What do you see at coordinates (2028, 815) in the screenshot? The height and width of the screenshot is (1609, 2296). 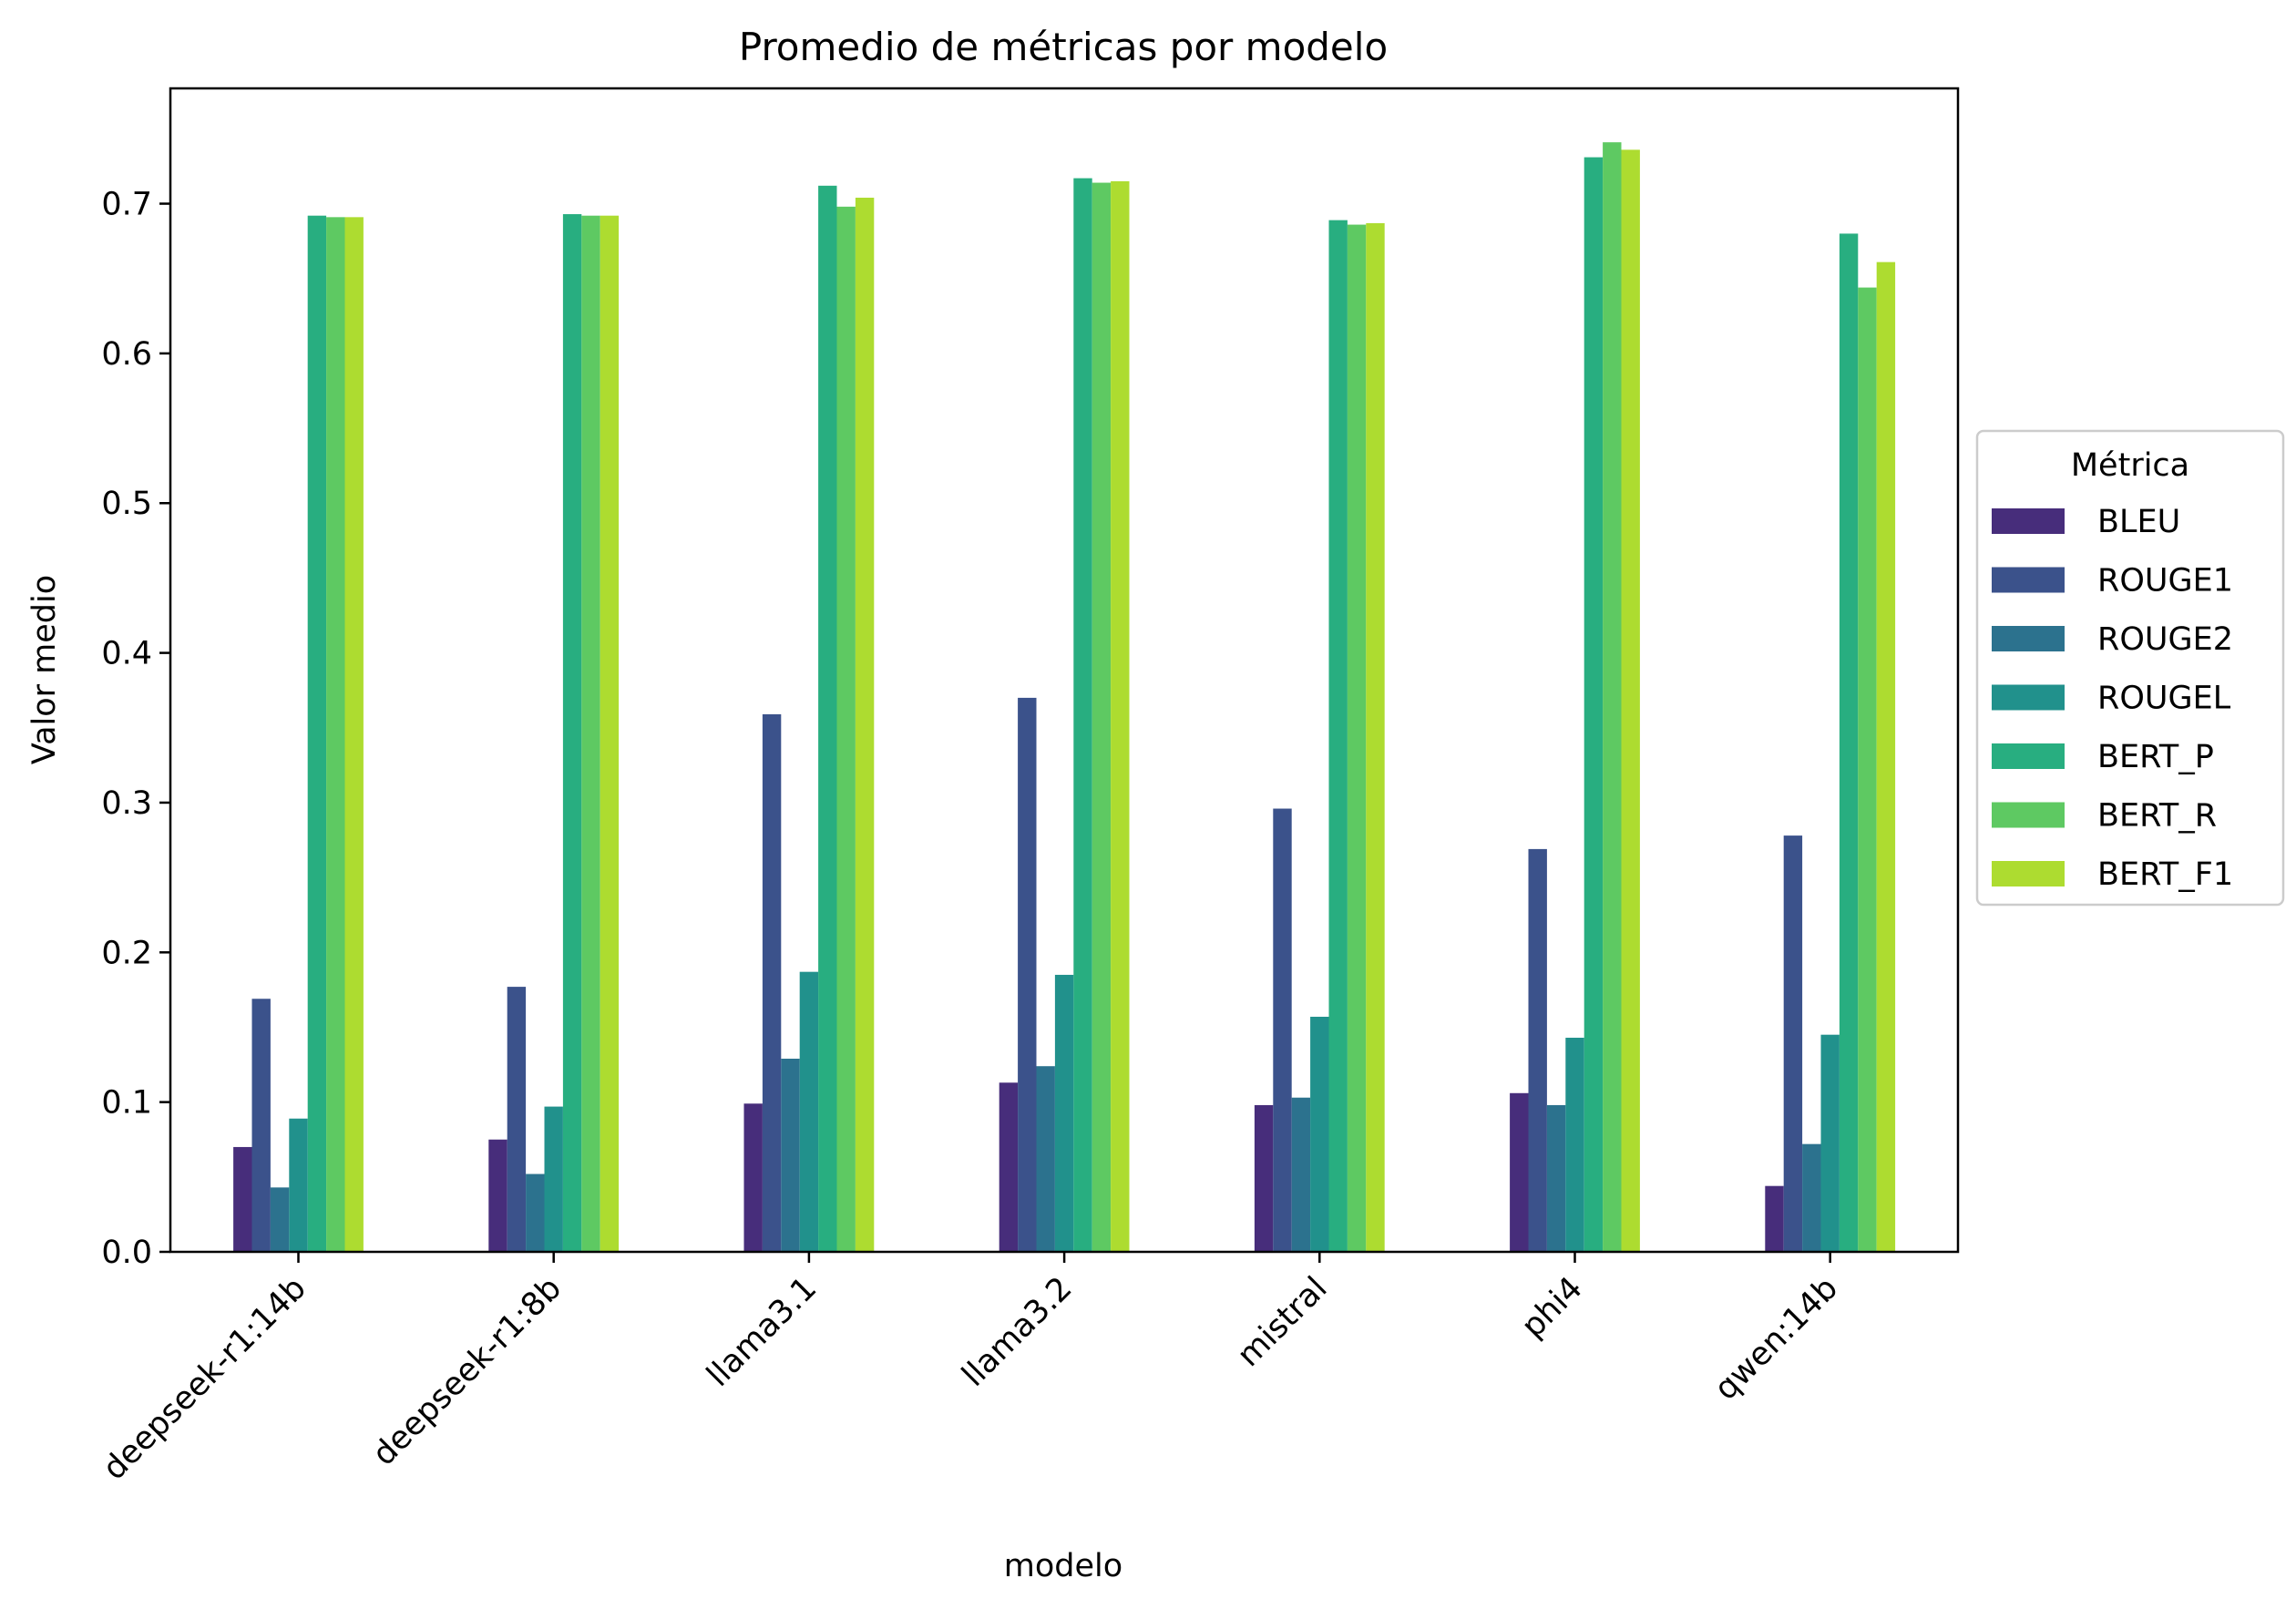 I see `legend-swatch-bert_r` at bounding box center [2028, 815].